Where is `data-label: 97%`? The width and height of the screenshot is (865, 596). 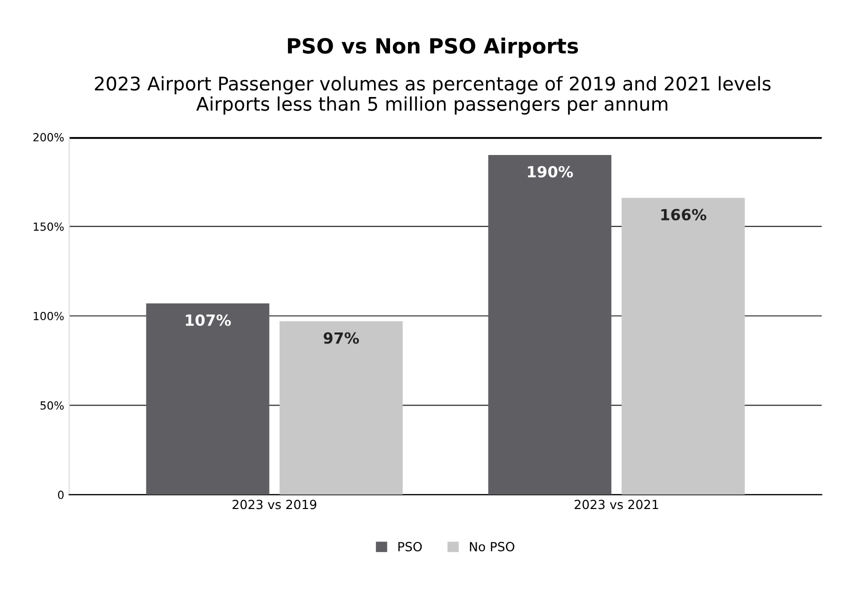
data-label: 97% is located at coordinates (341, 338).